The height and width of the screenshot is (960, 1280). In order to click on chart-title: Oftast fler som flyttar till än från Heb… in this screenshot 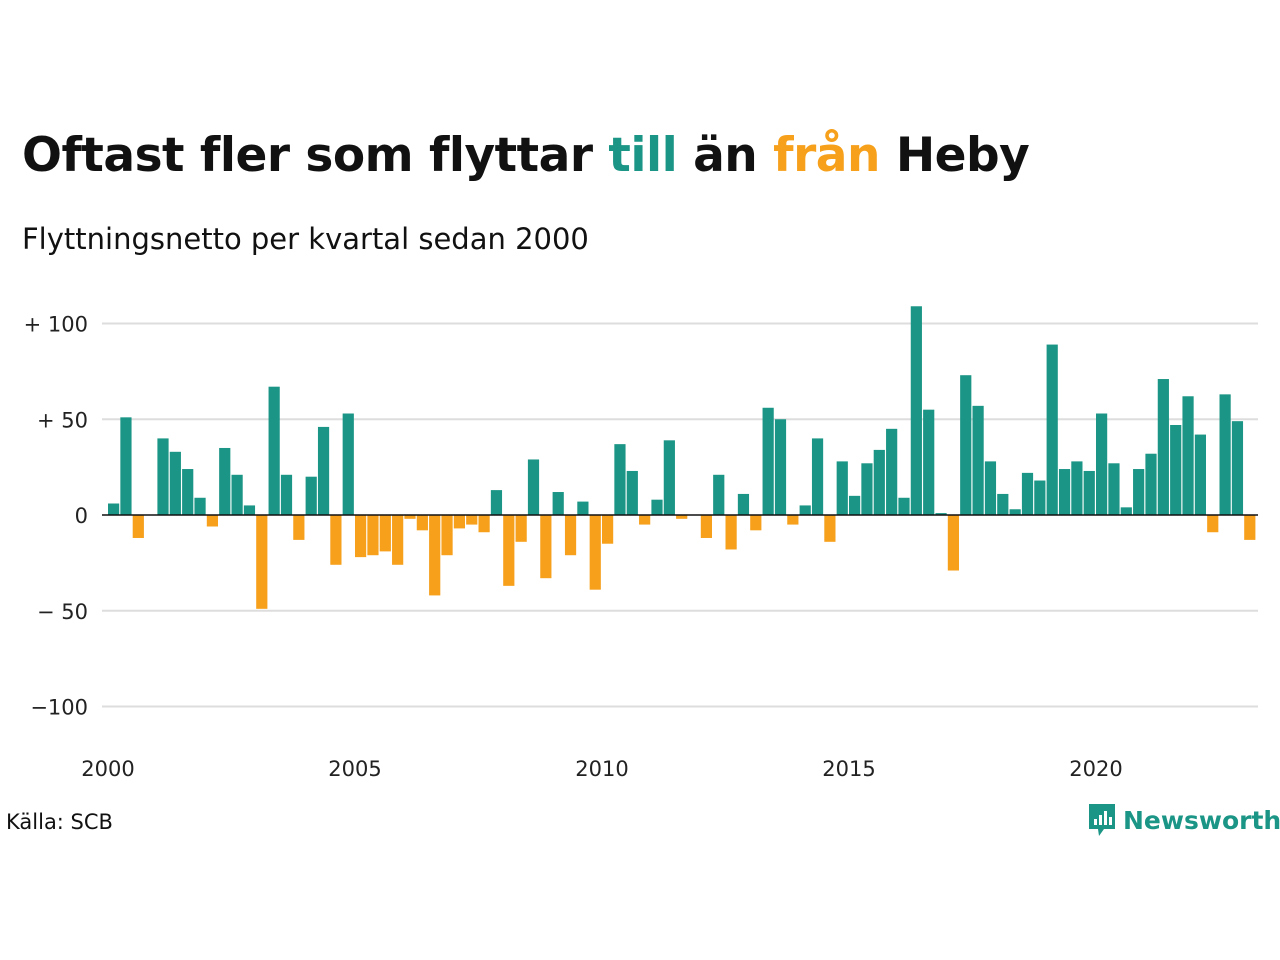, I will do `click(526, 155)`.